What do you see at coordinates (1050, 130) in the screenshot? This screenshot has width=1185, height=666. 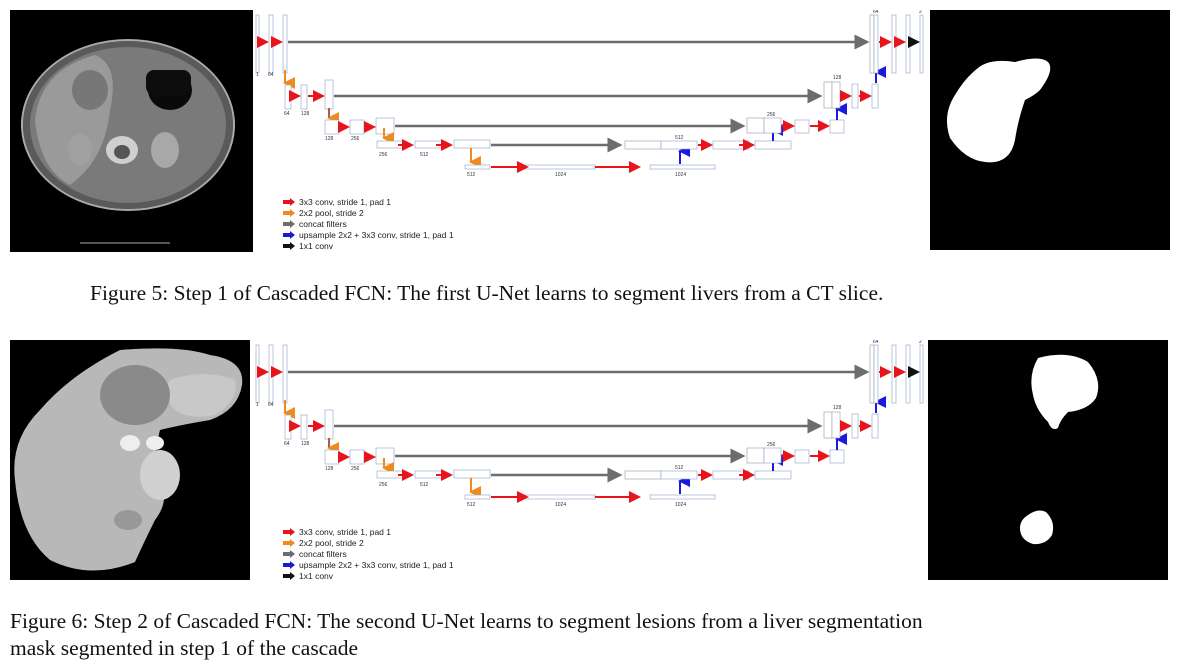 I see `liver-mask-image` at bounding box center [1050, 130].